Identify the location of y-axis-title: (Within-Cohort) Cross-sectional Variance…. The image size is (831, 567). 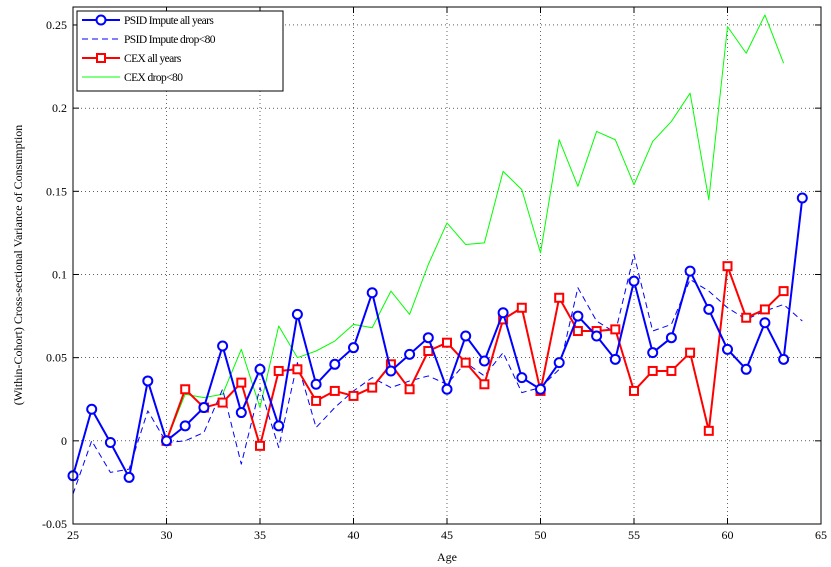
(18, 265).